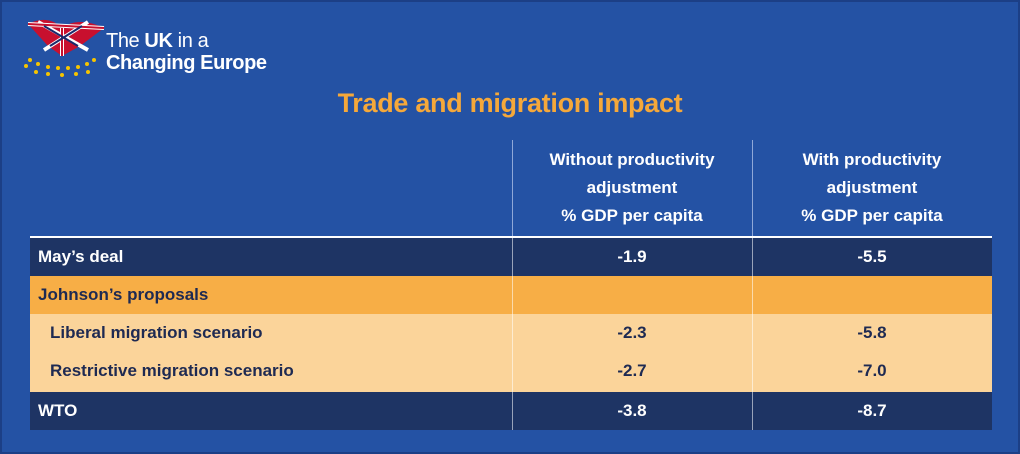 The height and width of the screenshot is (454, 1020). I want to click on table-row-johnsons-proposals: Johnson’s proposals, so click(511, 295).